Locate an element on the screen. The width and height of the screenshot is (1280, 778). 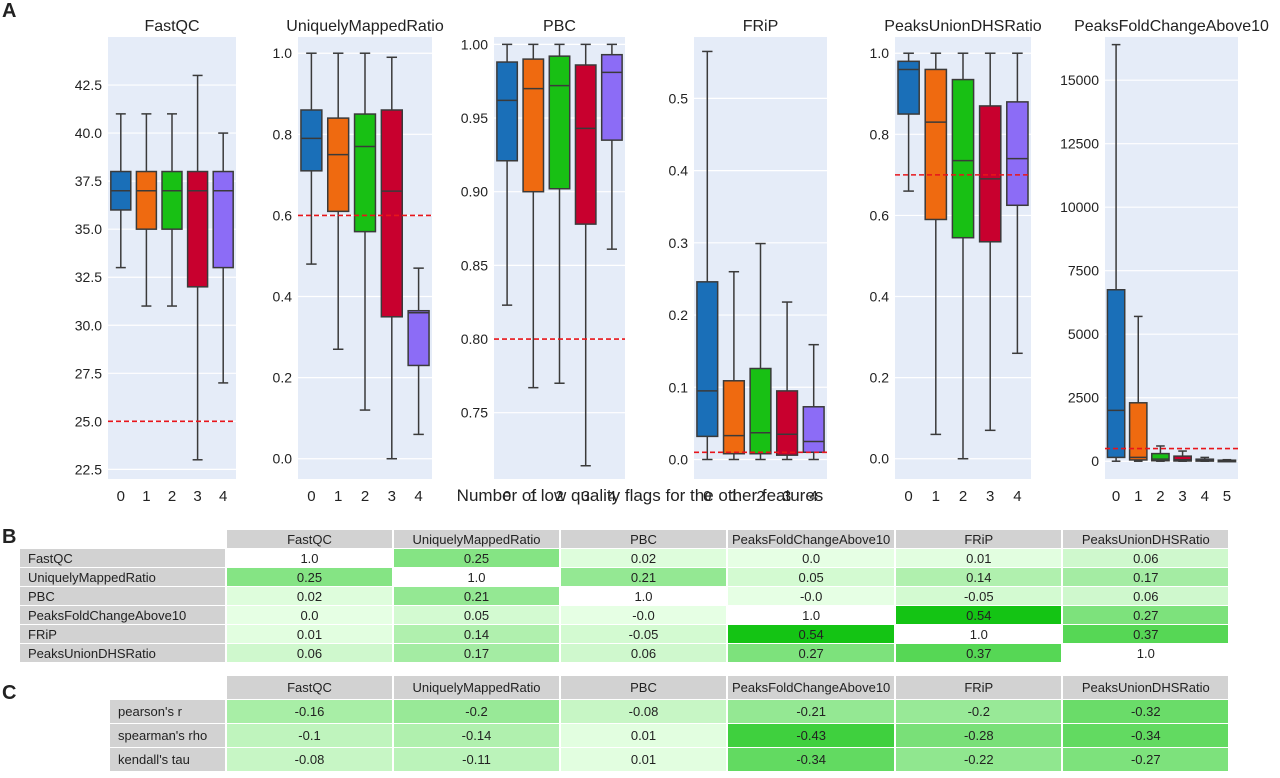
table-cell: -0.11 is located at coordinates (477, 759).